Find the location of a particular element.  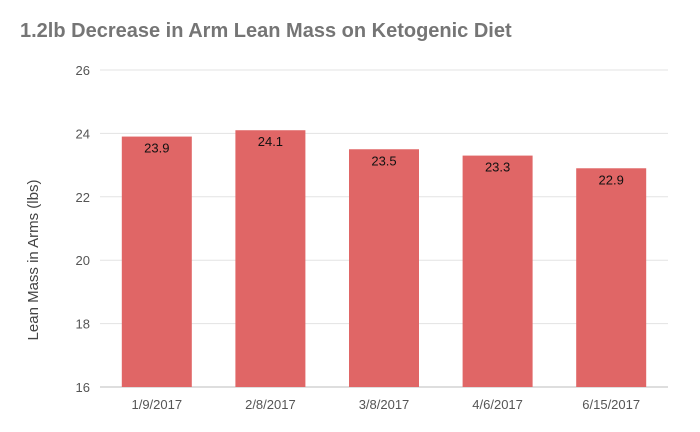

y-tick-label: 24 is located at coordinates (83, 133).